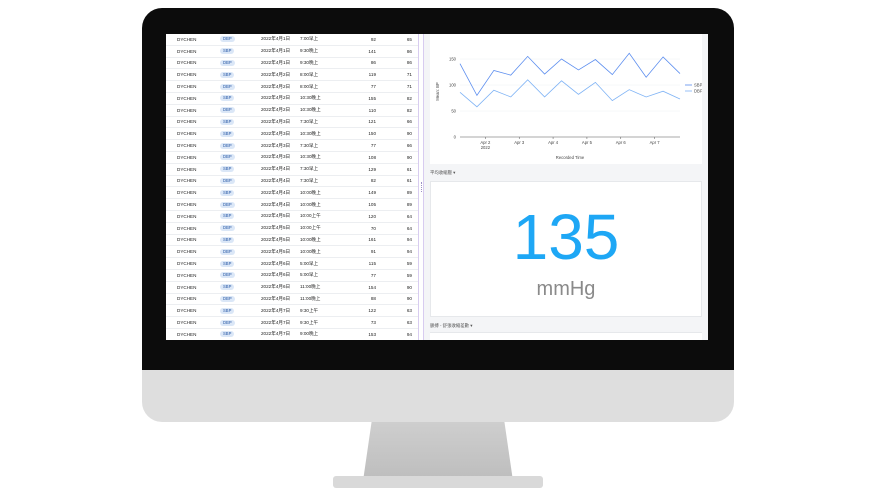  What do you see at coordinates (372, 110) in the screenshot?
I see `table-cell-v1: 110` at bounding box center [372, 110].